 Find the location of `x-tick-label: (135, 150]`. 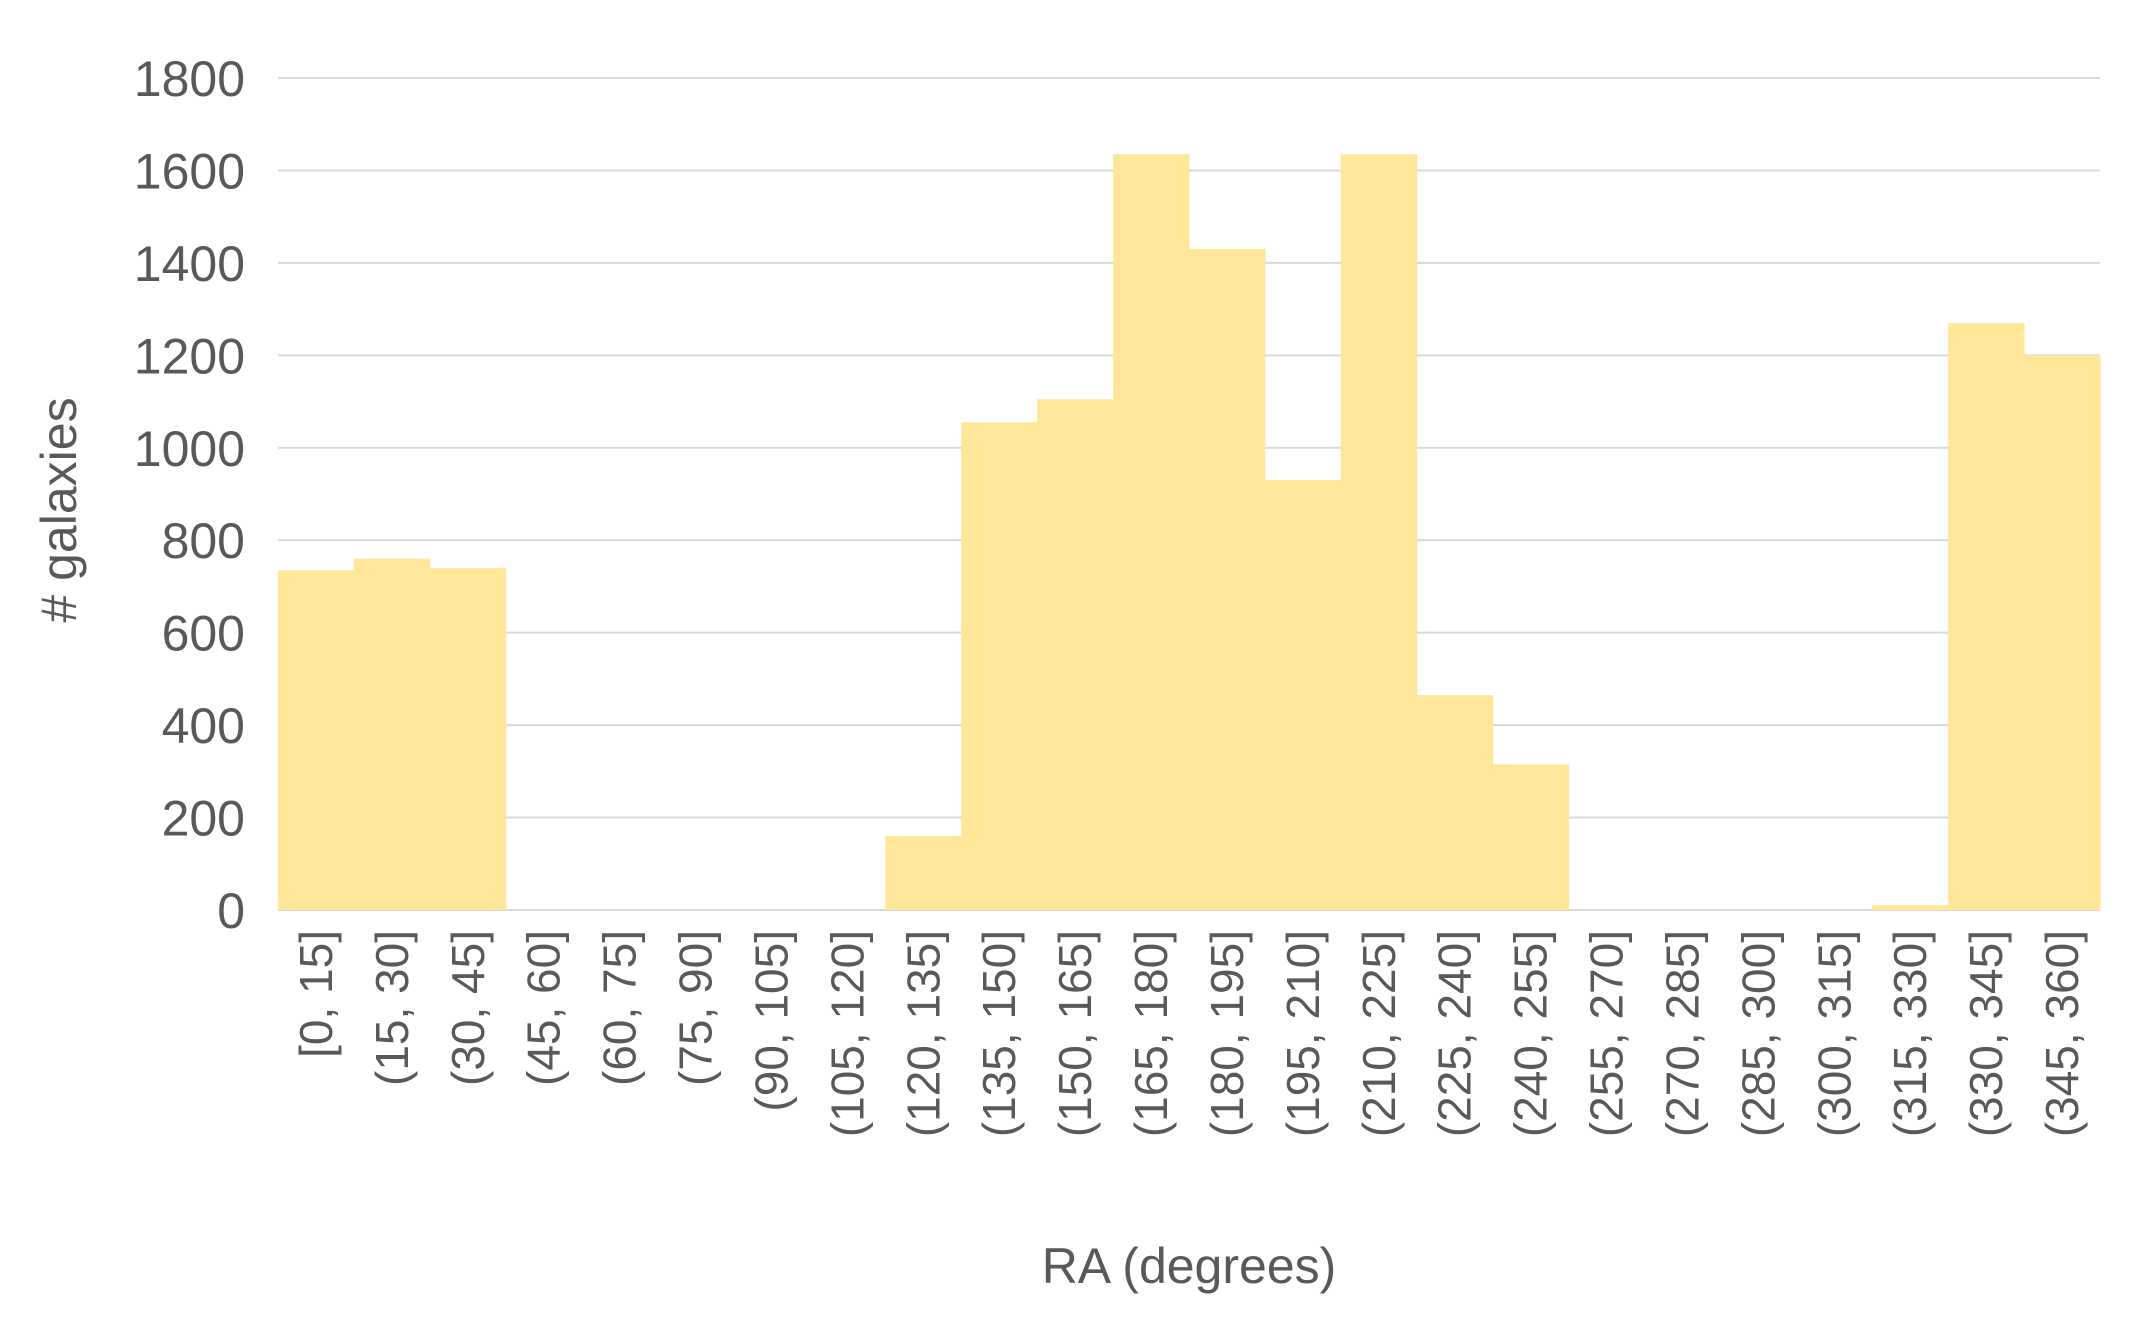

x-tick-label: (135, 150] is located at coordinates (999, 1033).